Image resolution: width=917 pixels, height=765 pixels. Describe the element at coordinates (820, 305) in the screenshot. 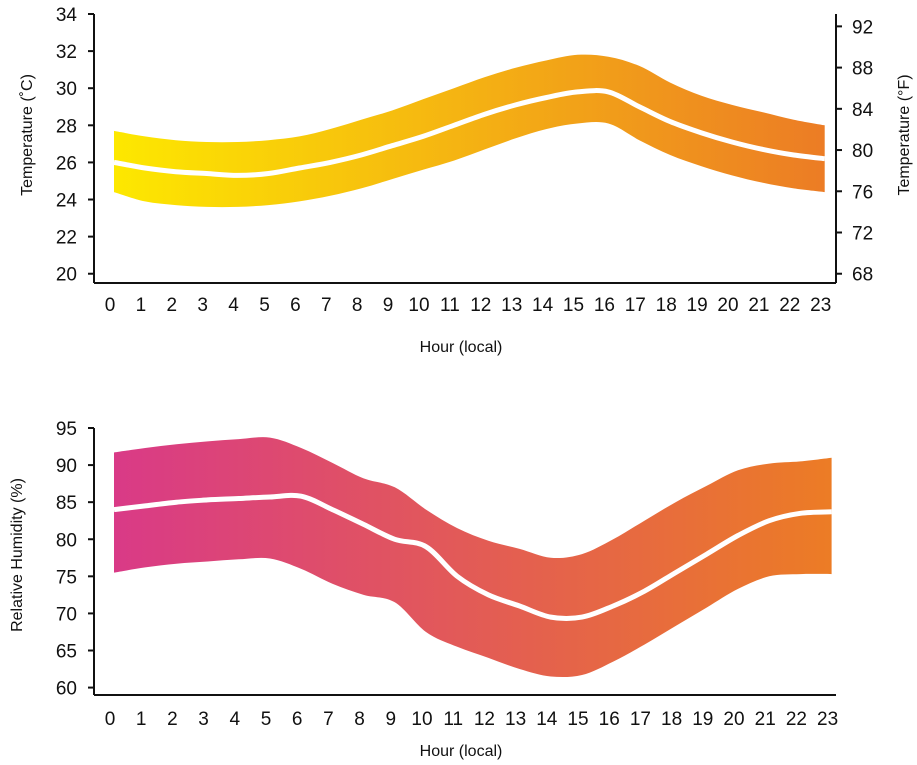

I see `temperature-x-tick-label: 23` at that location.